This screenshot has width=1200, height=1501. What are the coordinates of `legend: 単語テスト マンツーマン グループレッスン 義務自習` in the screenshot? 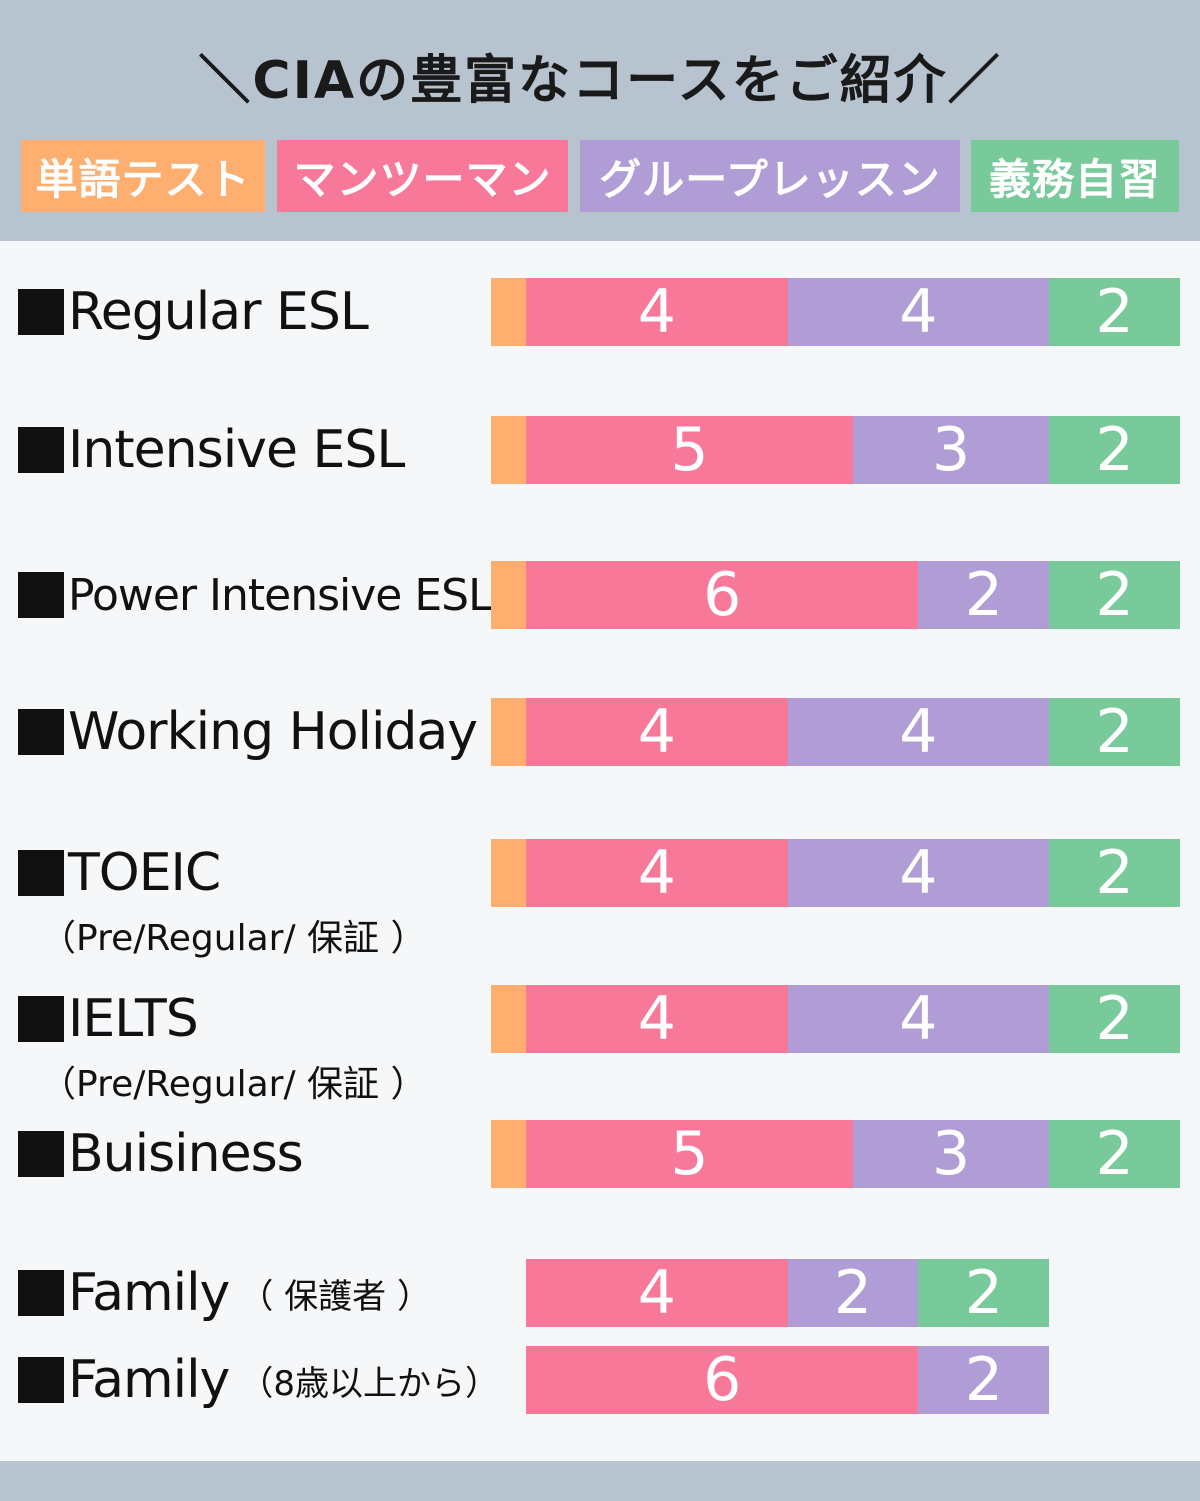 It's located at (600, 176).